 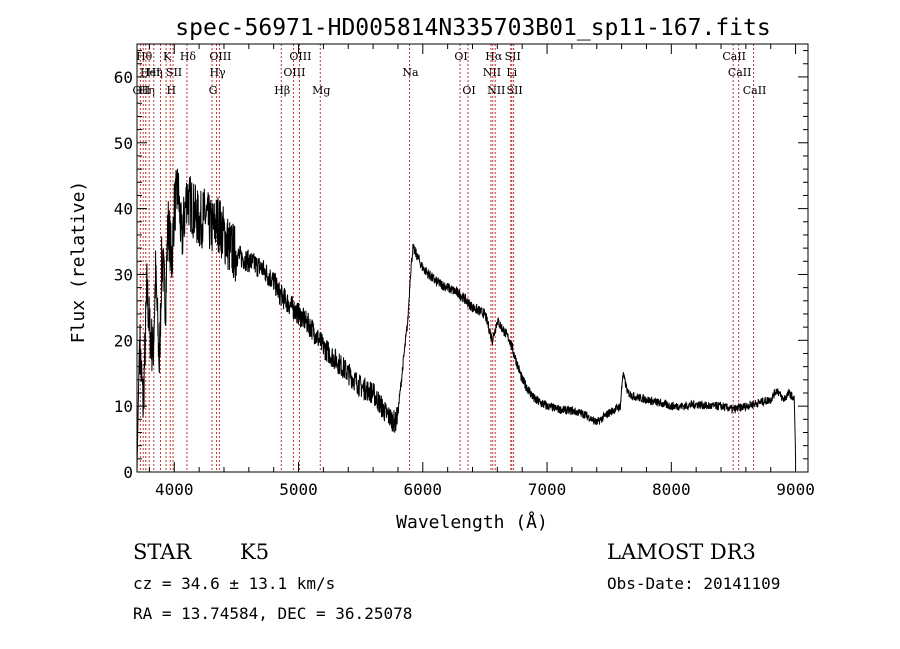 I want to click on x-tick-label: 5000, so click(x=298, y=489).